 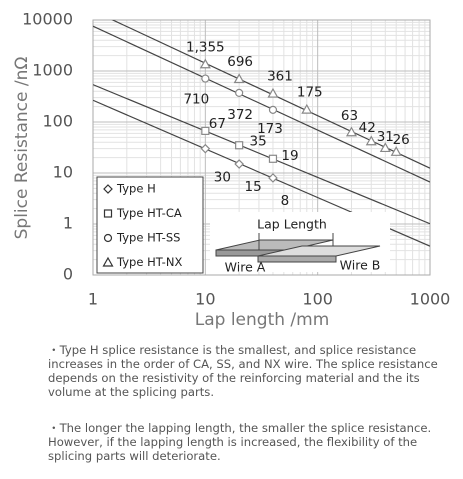 What do you see at coordinates (52, 70) in the screenshot?
I see `y-tick-label: 1000` at bounding box center [52, 70].